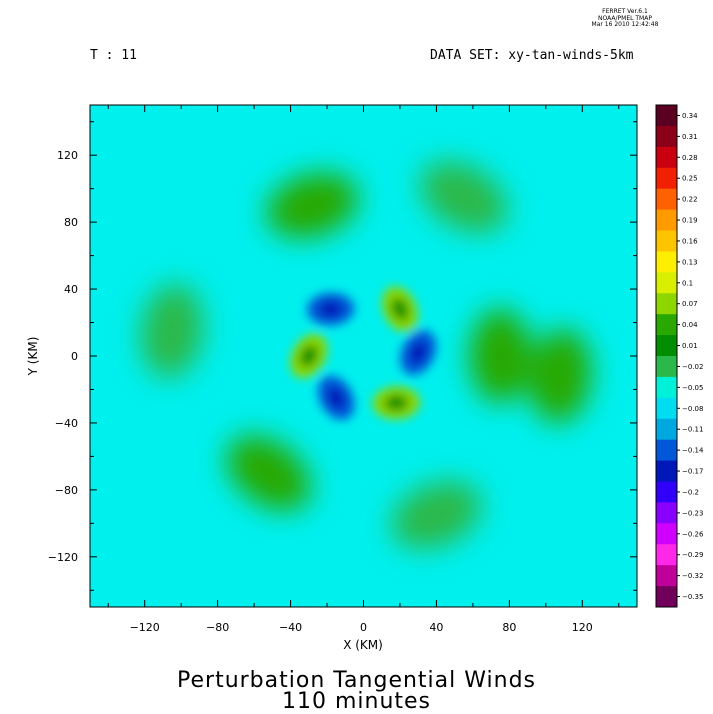  What do you see at coordinates (66, 490) in the screenshot?
I see `y-tick-label: −80` at bounding box center [66, 490].